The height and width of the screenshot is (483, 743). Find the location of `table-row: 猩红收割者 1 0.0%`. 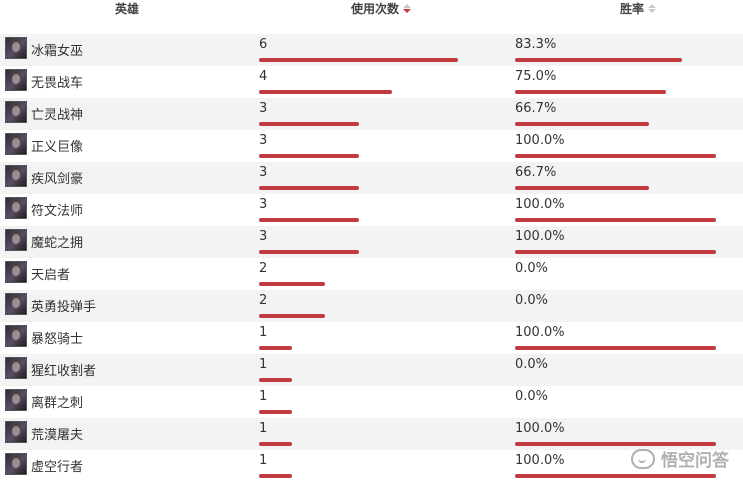

table-row: 猩红收割者 1 0.0% is located at coordinates (371, 370).